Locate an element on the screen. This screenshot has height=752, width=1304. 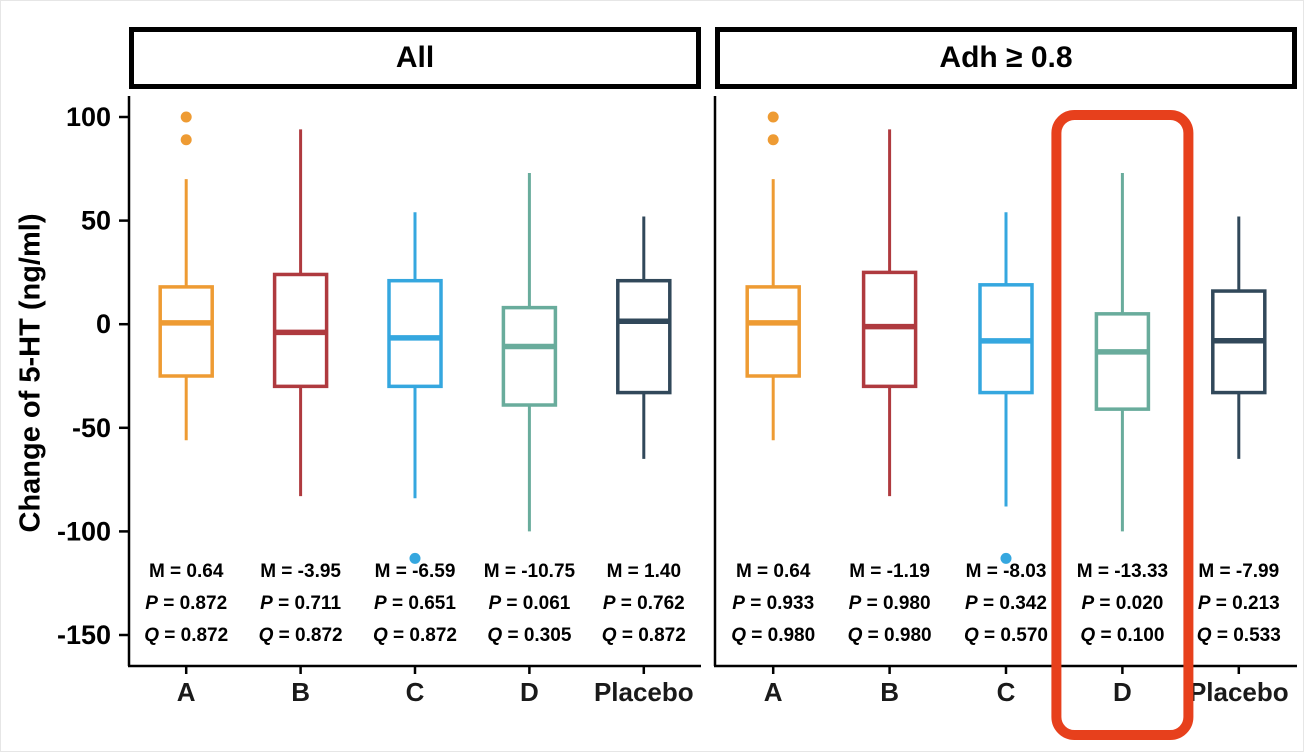
stat-text-q: Q = 0.305 is located at coordinates (529, 635).